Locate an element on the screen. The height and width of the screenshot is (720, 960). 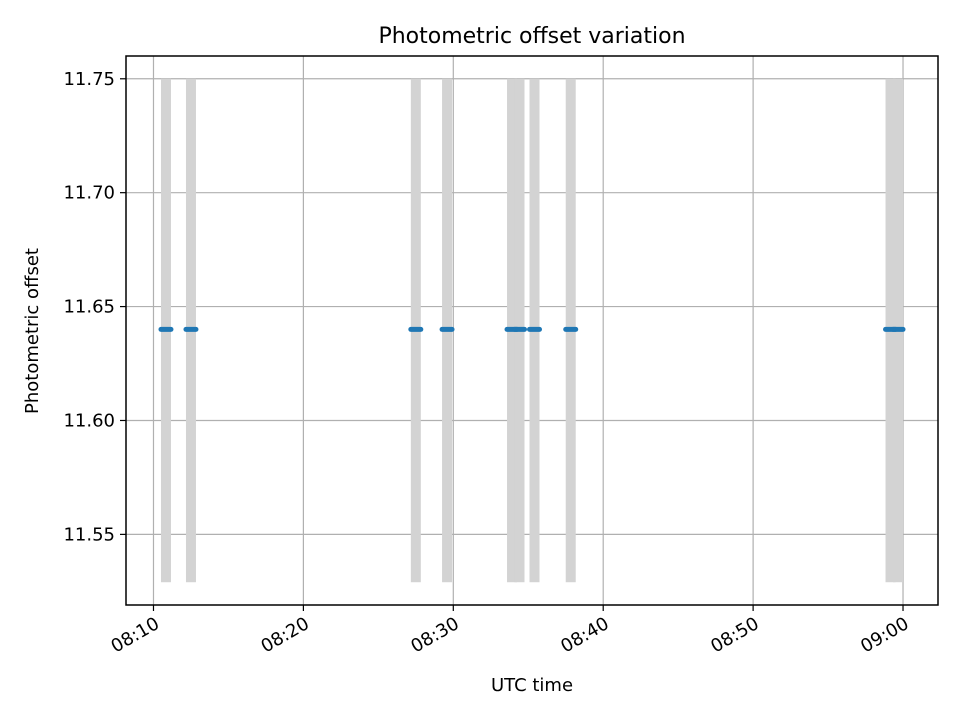
y-tick-label: 11.70 is located at coordinates (89, 193).